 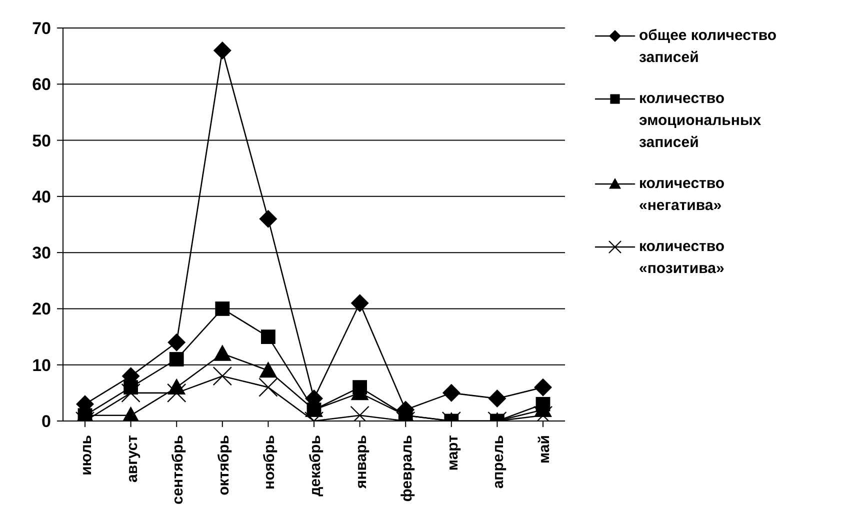 What do you see at coordinates (41, 28) in the screenshot?
I see `y-tick-label: 70` at bounding box center [41, 28].